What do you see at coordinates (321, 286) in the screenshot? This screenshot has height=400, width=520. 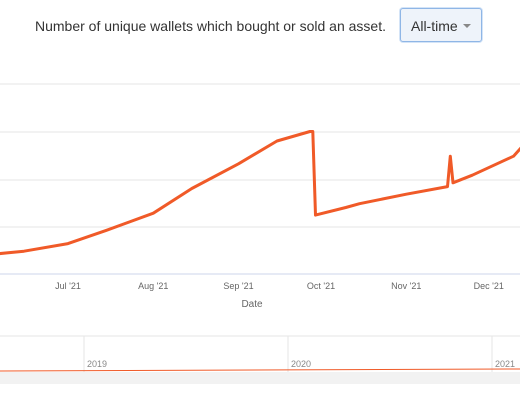 I see `x-tick-label: Oct '21` at bounding box center [321, 286].